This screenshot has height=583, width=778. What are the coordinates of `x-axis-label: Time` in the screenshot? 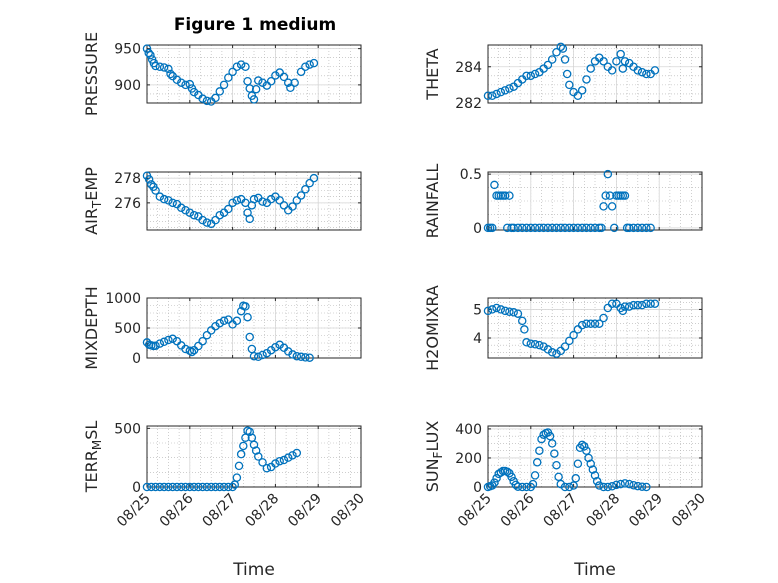 It's located at (594, 570).